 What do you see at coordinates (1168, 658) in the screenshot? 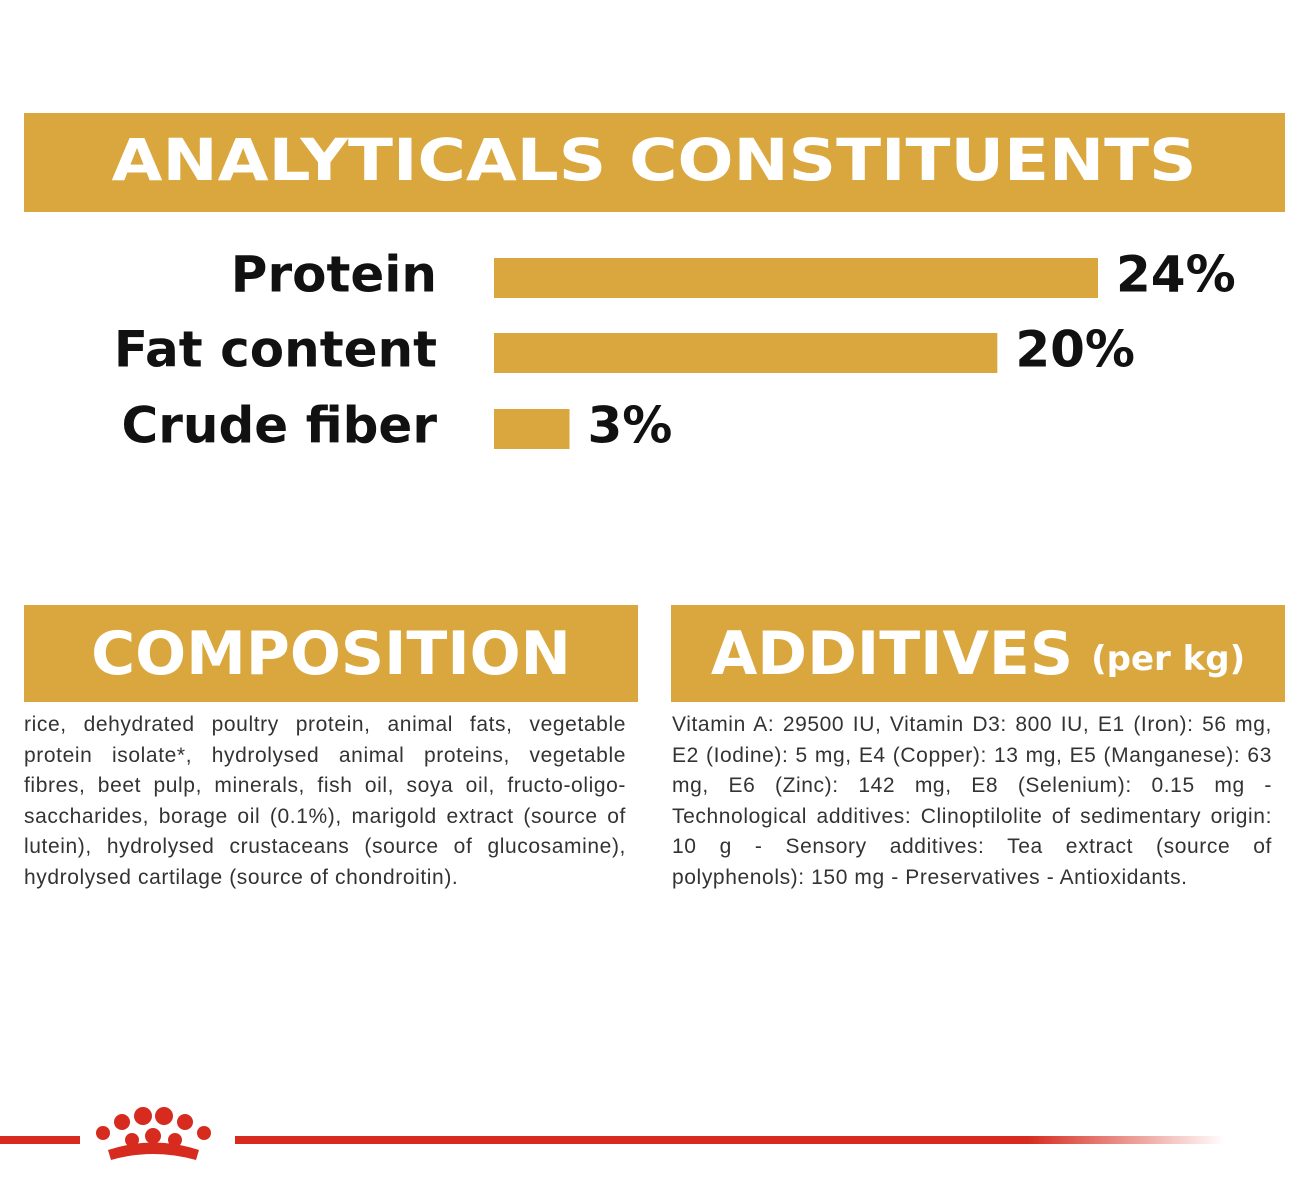
I see `additives-unit: (per kg)` at bounding box center [1168, 658].